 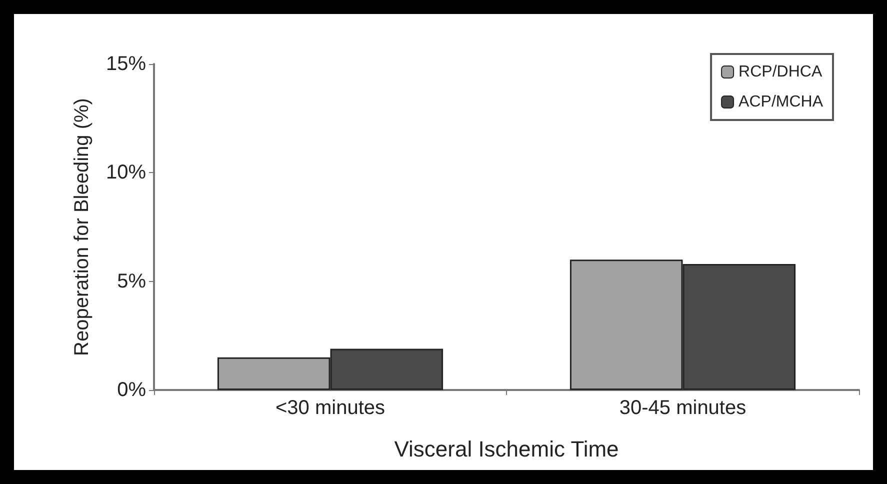 I want to click on y-tick-label: 10%, so click(x=126, y=173).